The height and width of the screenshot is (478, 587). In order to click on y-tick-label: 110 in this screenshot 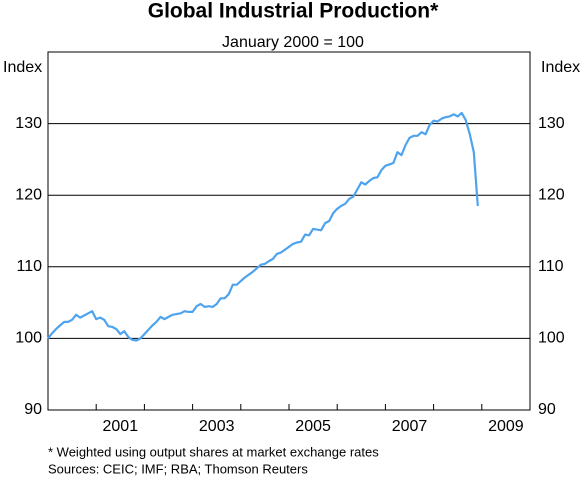, I will do `click(29, 266)`.